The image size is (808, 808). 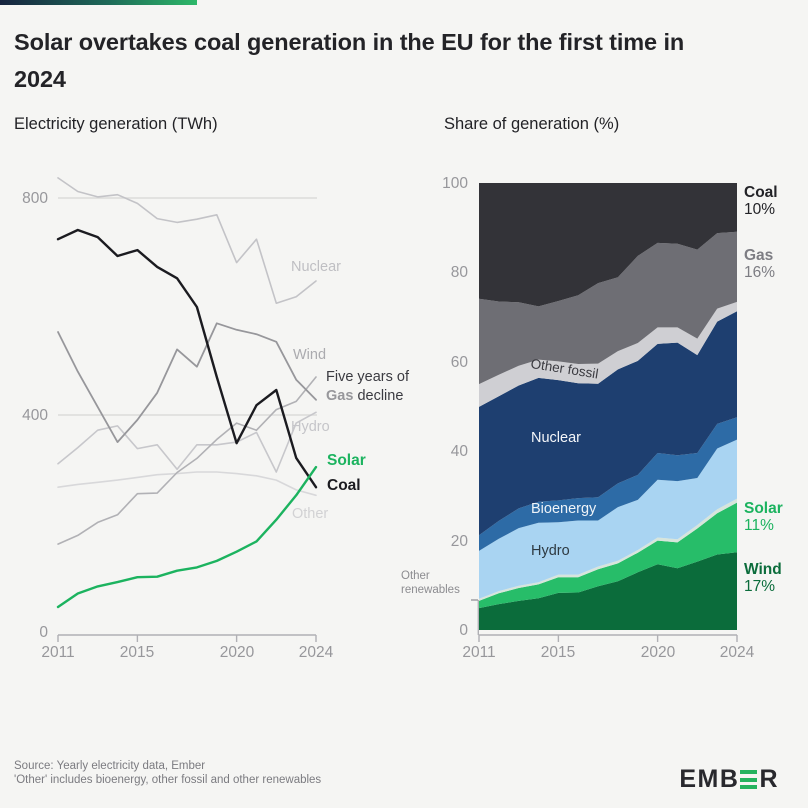 What do you see at coordinates (137, 652) in the screenshot?
I see `left-xtick-2015: 2015` at bounding box center [137, 652].